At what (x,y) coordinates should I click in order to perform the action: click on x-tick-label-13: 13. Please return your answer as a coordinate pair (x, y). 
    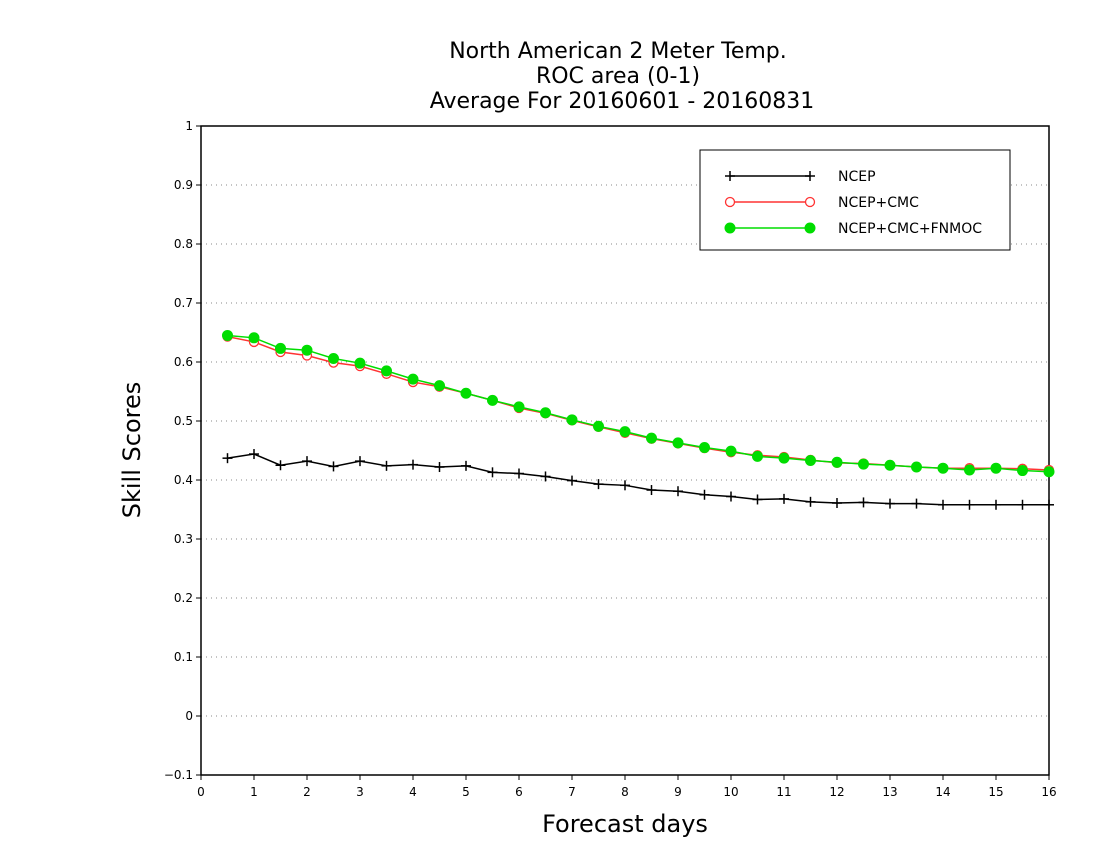
    Looking at the image, I should click on (889, 792).